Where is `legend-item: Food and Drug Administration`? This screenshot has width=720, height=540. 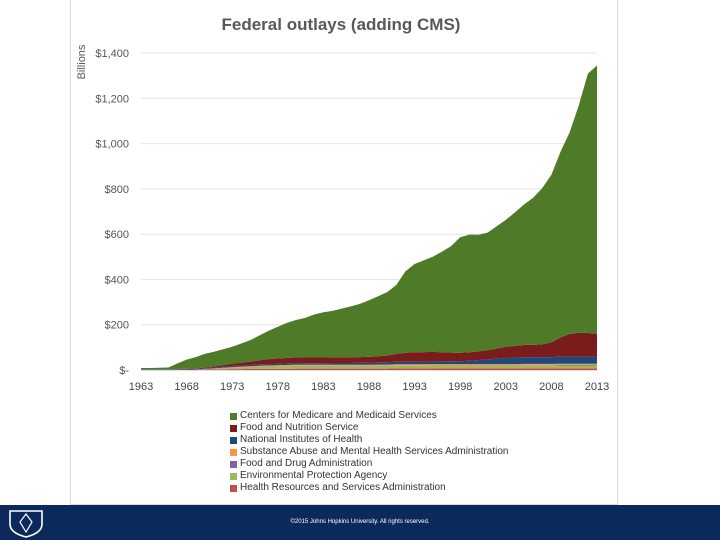 legend-item: Food and Drug Administration is located at coordinates (369, 464).